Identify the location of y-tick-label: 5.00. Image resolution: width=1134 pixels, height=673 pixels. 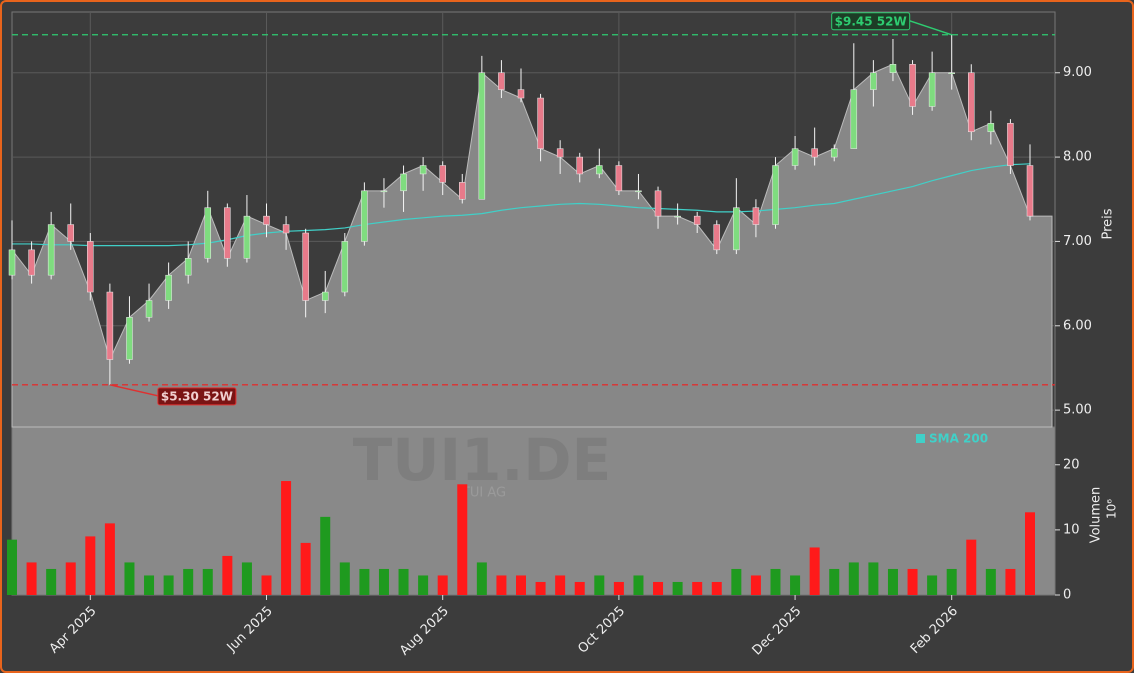
(1077, 410).